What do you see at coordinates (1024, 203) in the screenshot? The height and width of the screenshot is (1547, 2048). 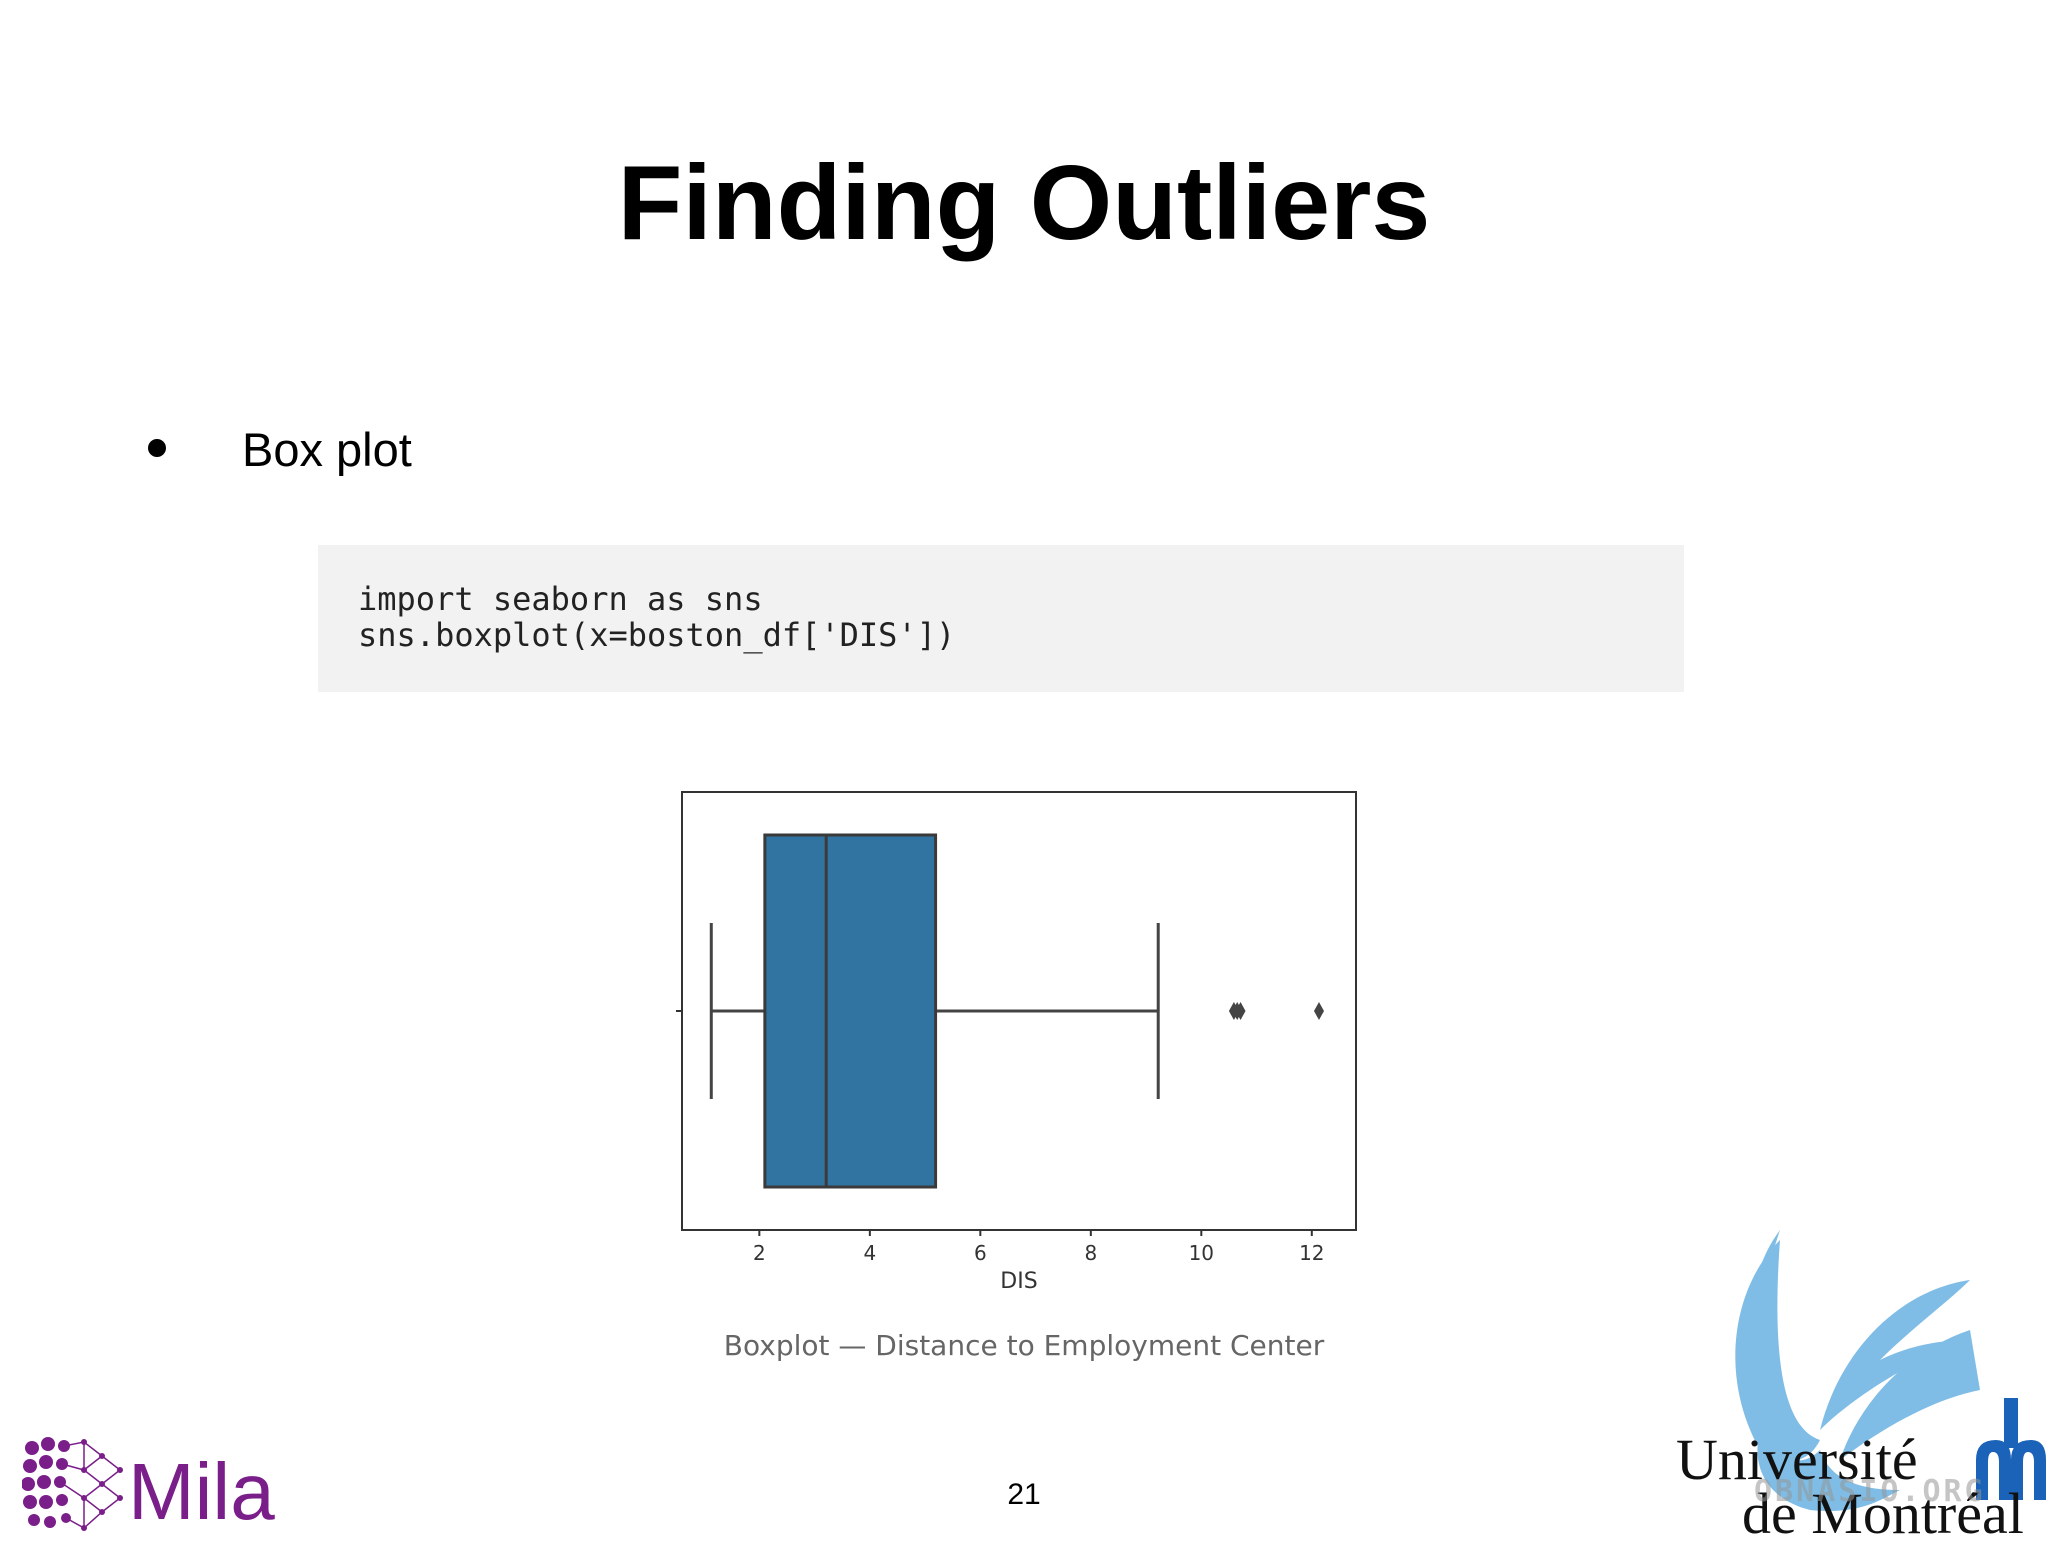 I see `slide-title: Finding Outliers` at bounding box center [1024, 203].